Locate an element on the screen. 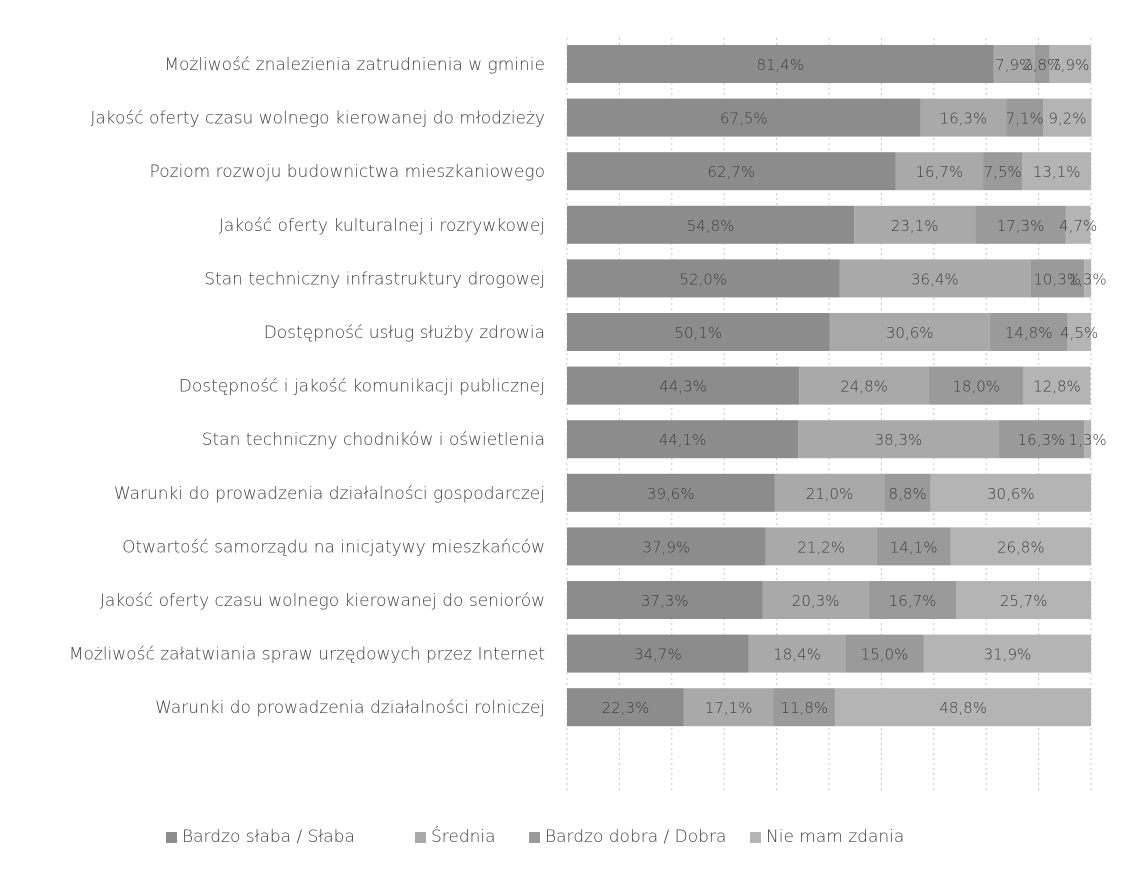  data-label: 18,0% is located at coordinates (976, 387).